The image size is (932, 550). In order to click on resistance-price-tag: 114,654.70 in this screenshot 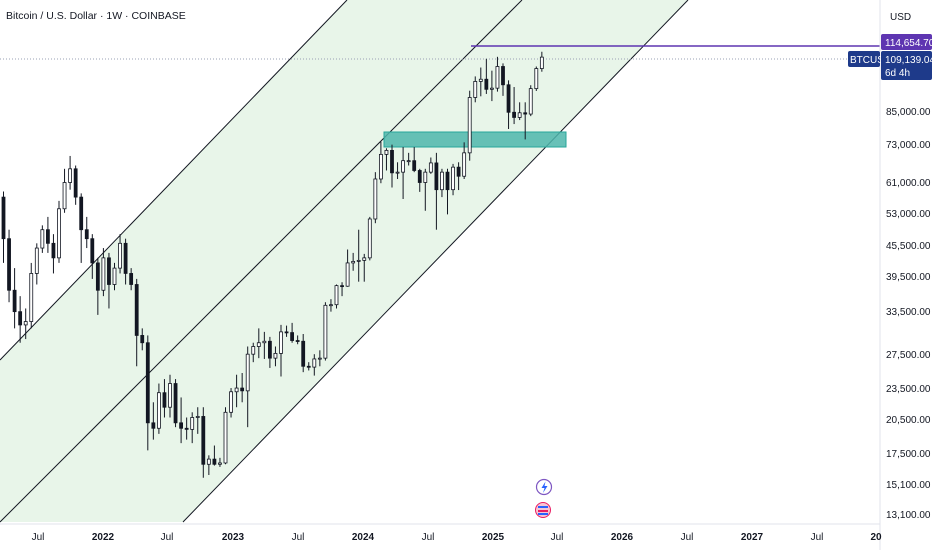, I will do `click(906, 42)`.